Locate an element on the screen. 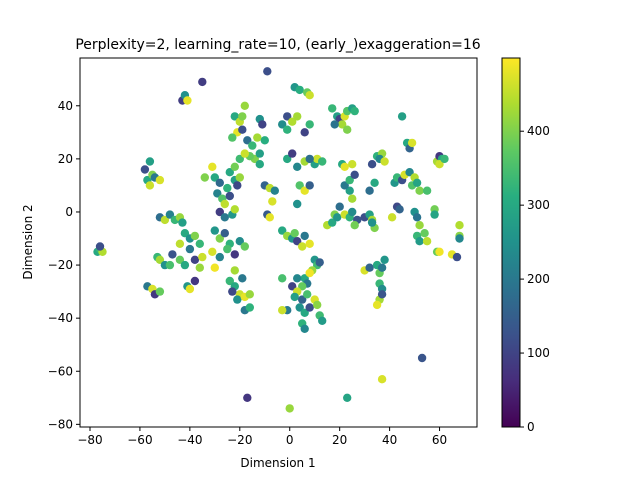 The height and width of the screenshot is (480, 640). y-tick-label: −40 is located at coordinates (60, 318).